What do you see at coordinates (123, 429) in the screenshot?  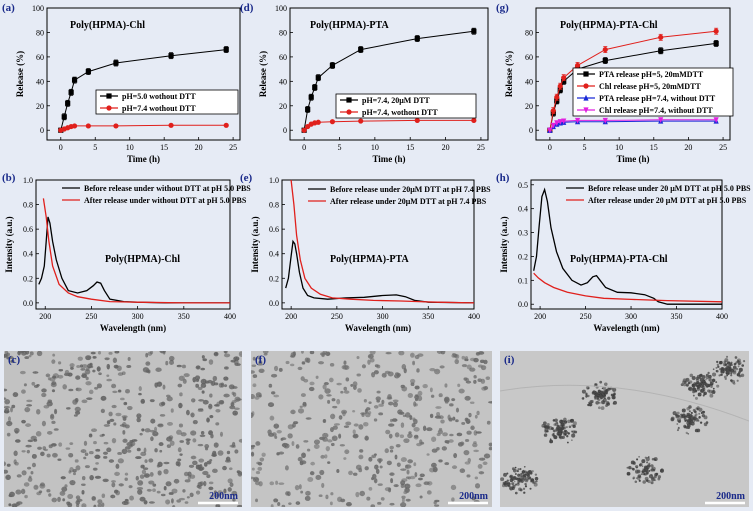 I see `micrograph-grain` at bounding box center [123, 429].